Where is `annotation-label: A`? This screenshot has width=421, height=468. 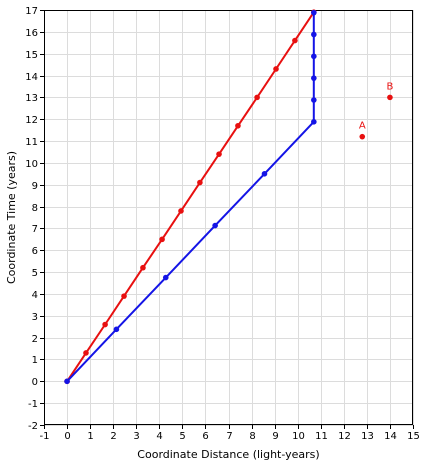 annotation-label: A is located at coordinates (362, 126).